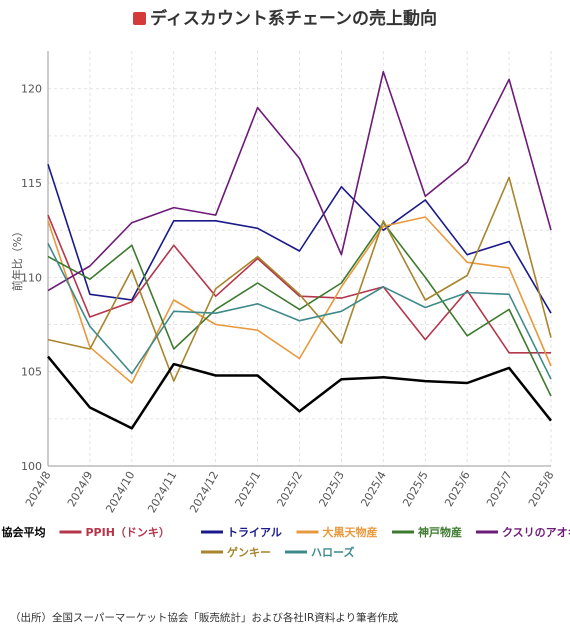  What do you see at coordinates (415, 489) in the screenshot?
I see `x-tick-label: 2025/5` at bounding box center [415, 489].